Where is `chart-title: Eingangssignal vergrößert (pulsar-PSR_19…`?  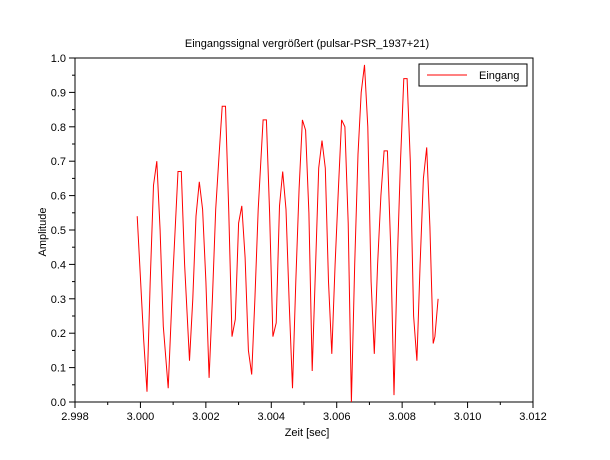
chart-title: Eingangssignal vergrößert (pulsar-PSR_19… is located at coordinates (307, 44).